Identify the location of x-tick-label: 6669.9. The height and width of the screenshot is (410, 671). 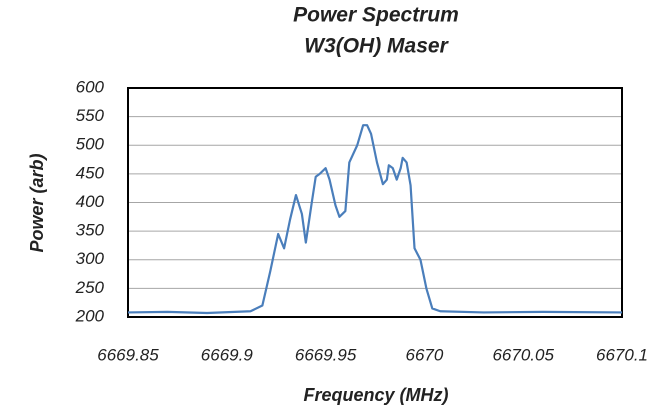
(227, 354).